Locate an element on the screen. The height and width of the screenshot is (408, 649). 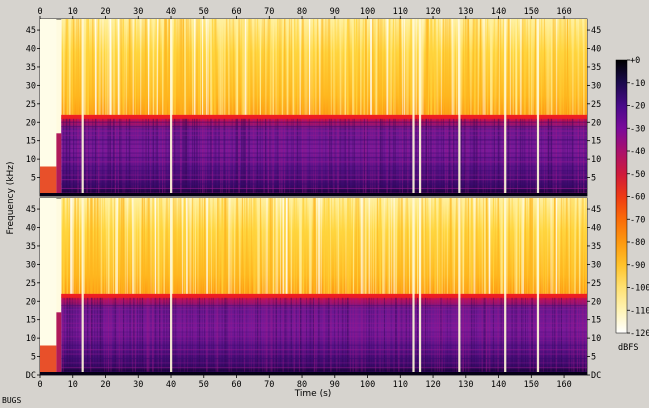
x-tick-label-top: 120 is located at coordinates (432, 12).